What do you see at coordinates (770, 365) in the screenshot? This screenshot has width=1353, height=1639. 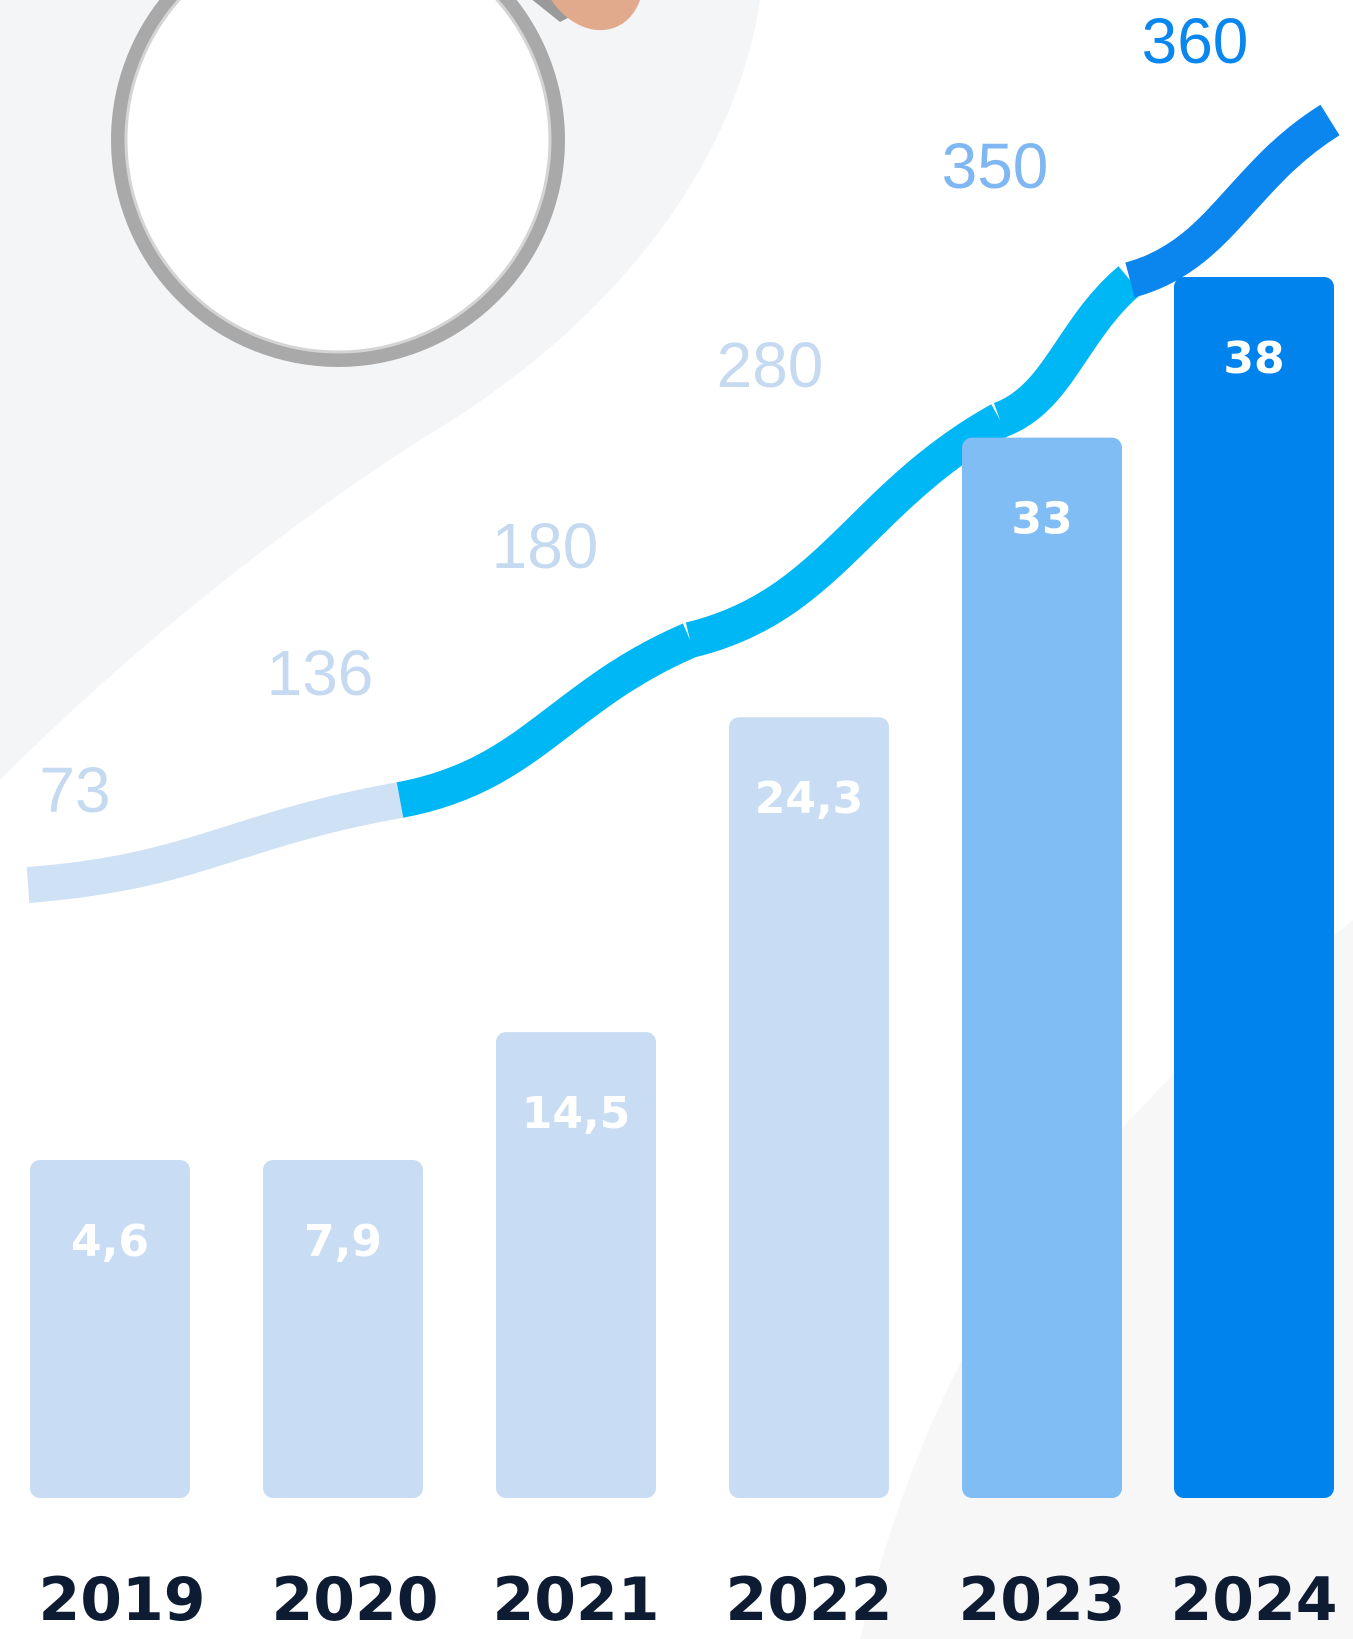 I see `line-value-label: 280` at bounding box center [770, 365].